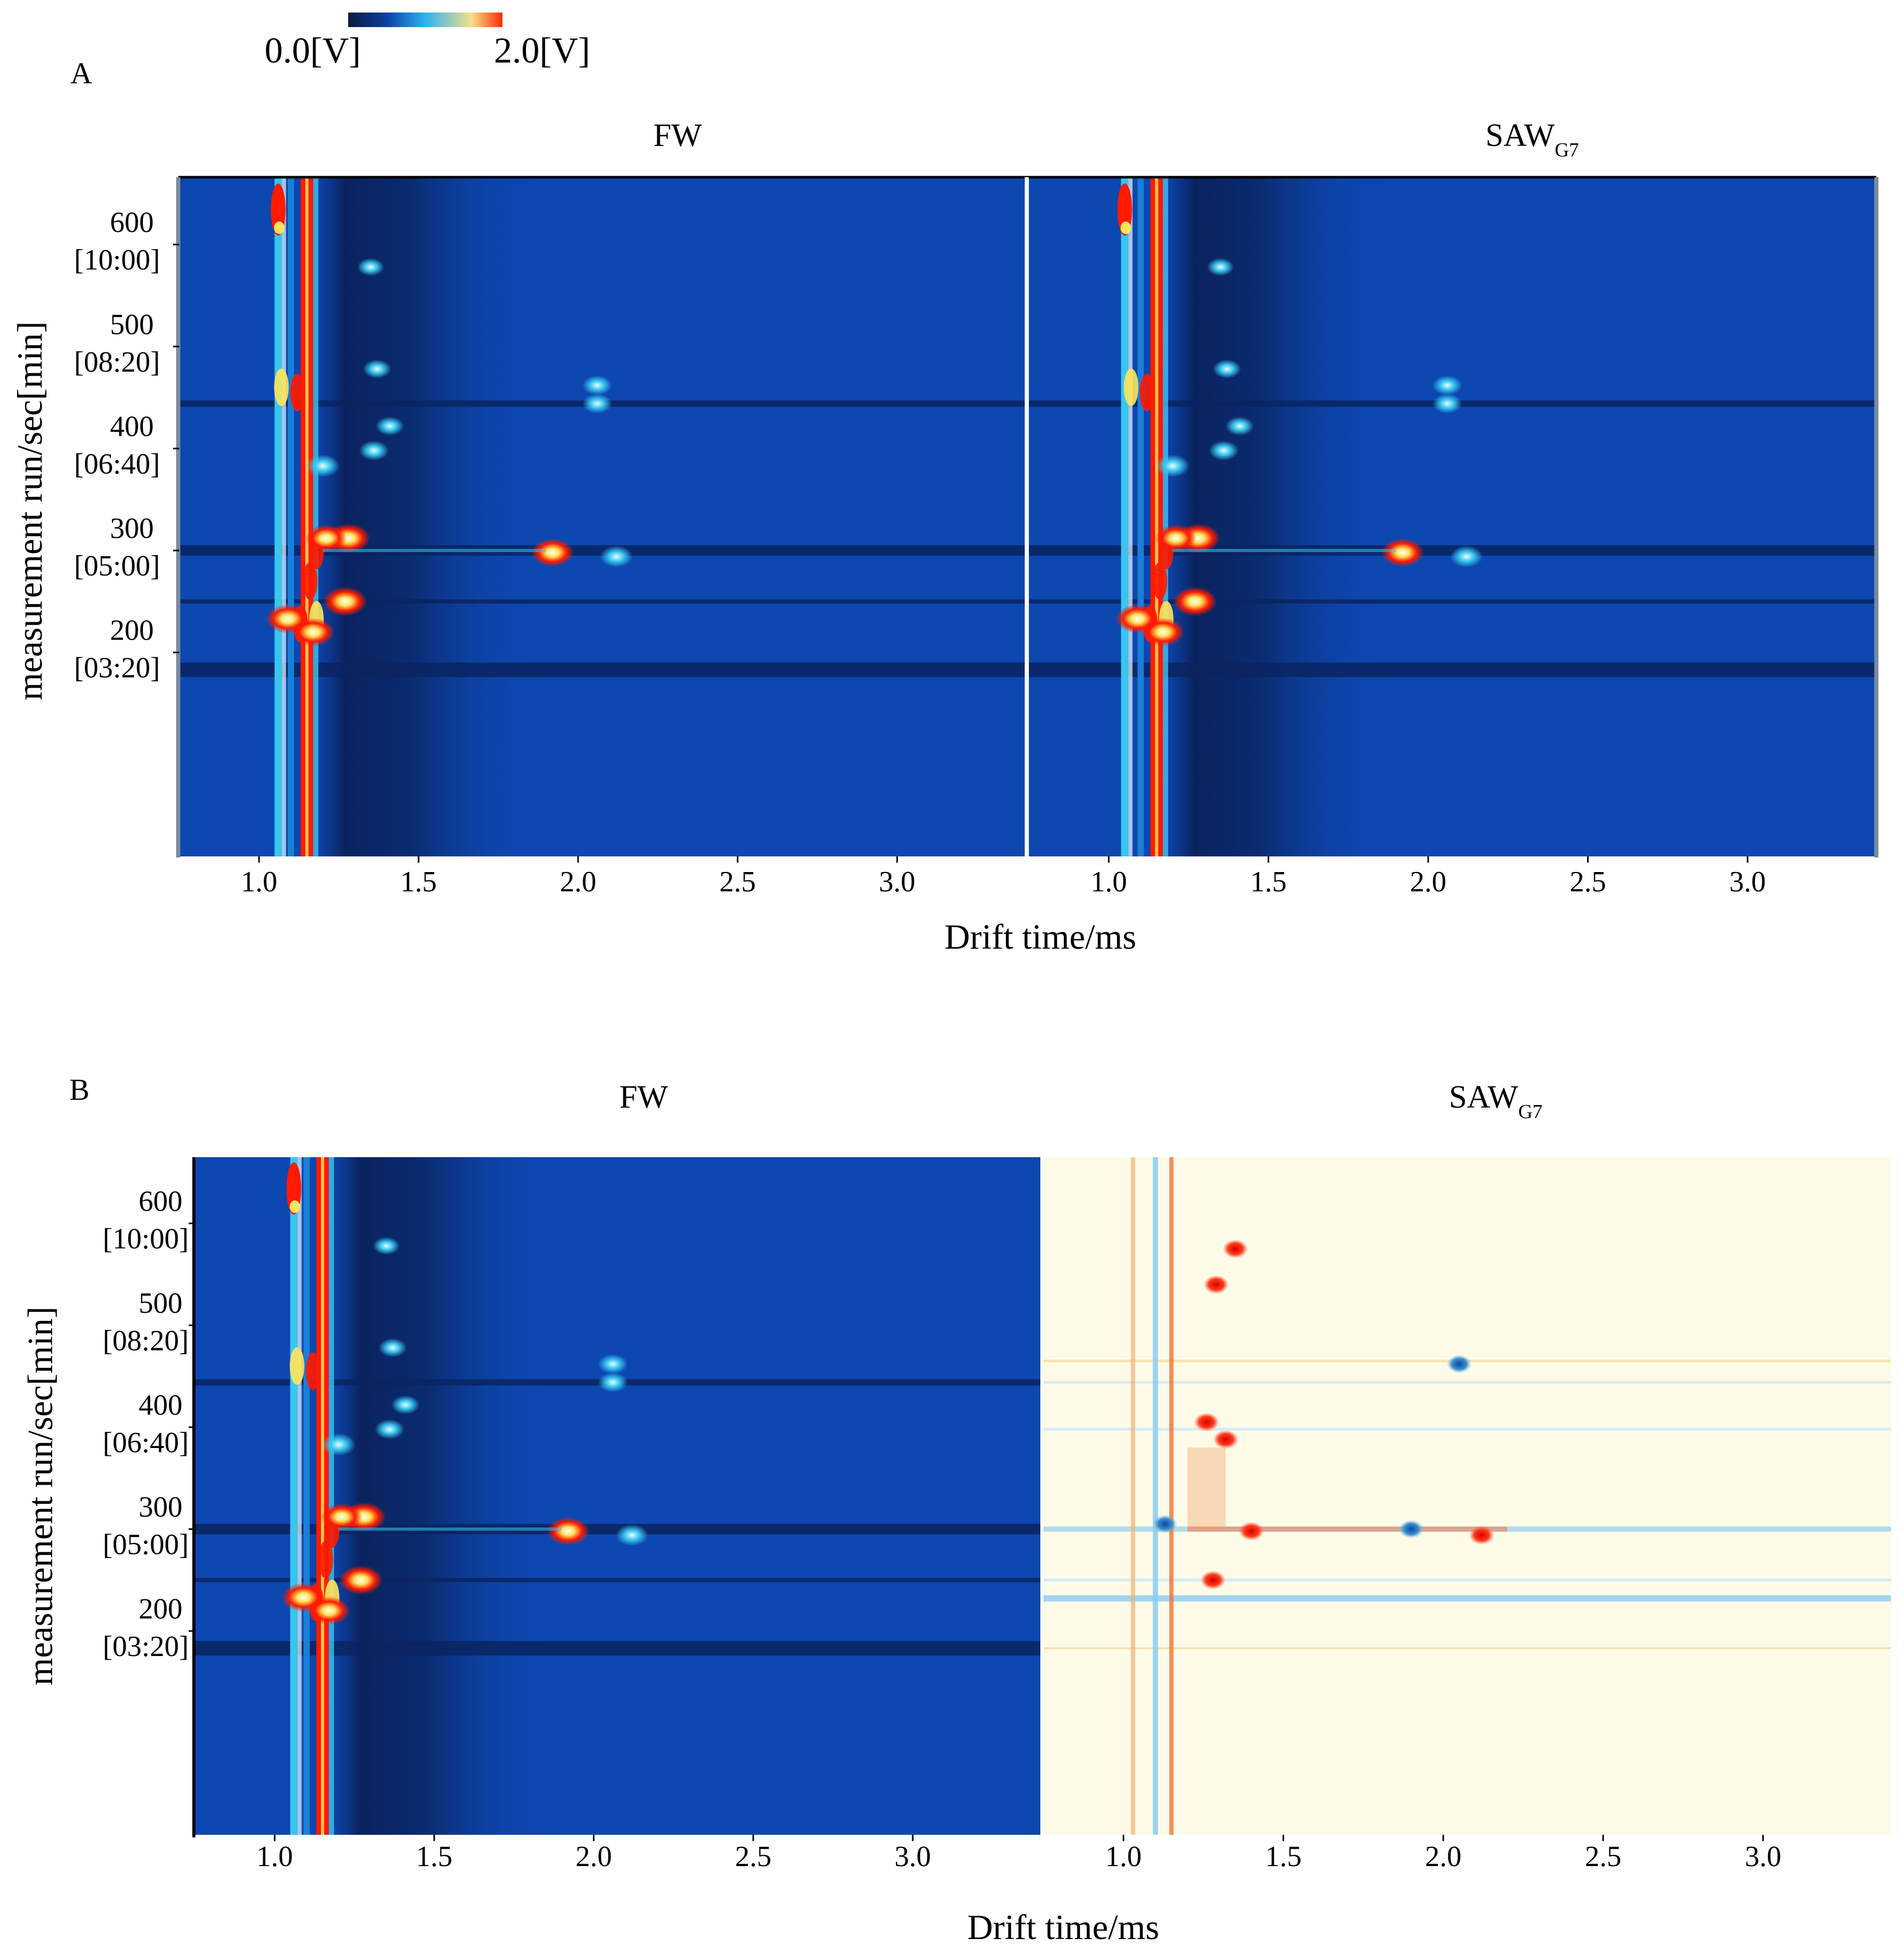  Describe the element at coordinates (80, 1090) in the screenshot. I see `panel-b-label: B` at that location.